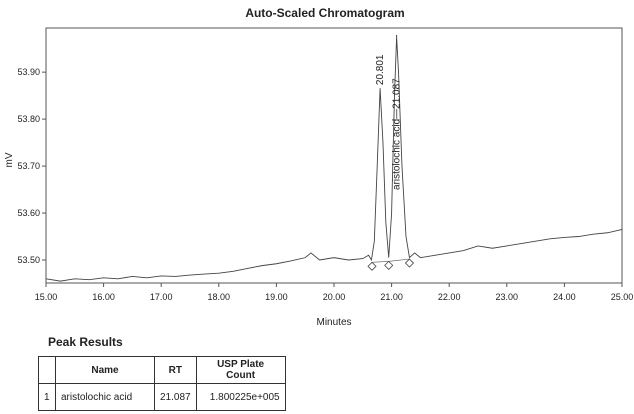 The width and height of the screenshot is (634, 414). What do you see at coordinates (9, 159) in the screenshot?
I see `y-axis-label: mV` at bounding box center [9, 159].